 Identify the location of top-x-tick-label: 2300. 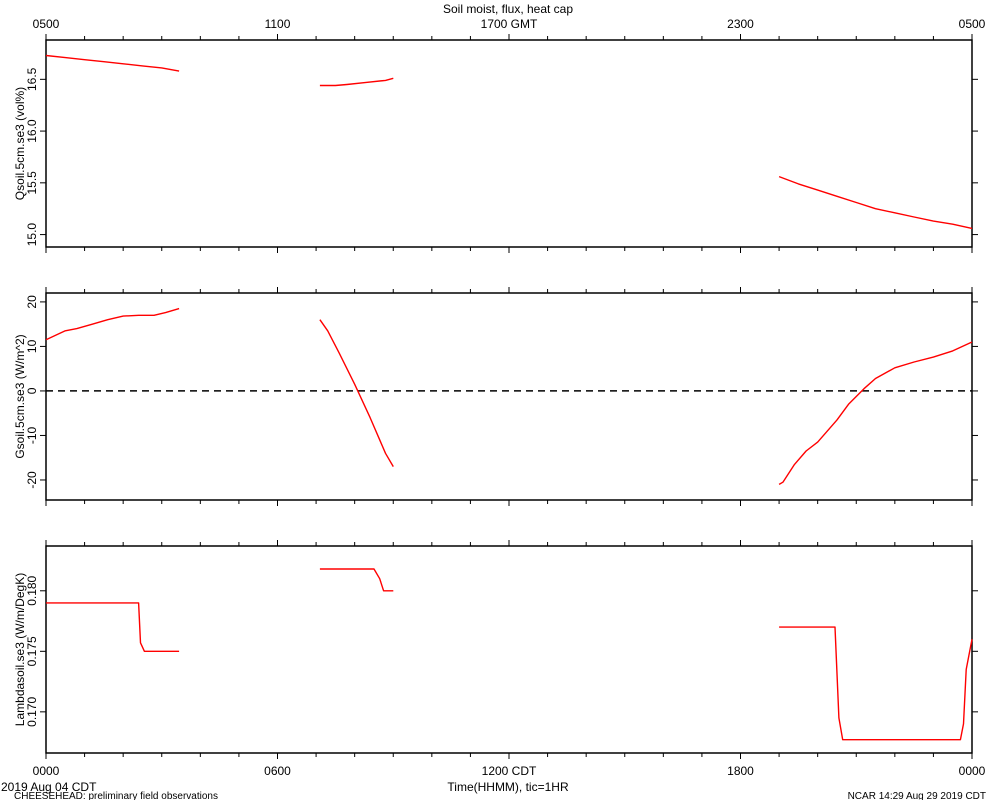
(740, 24).